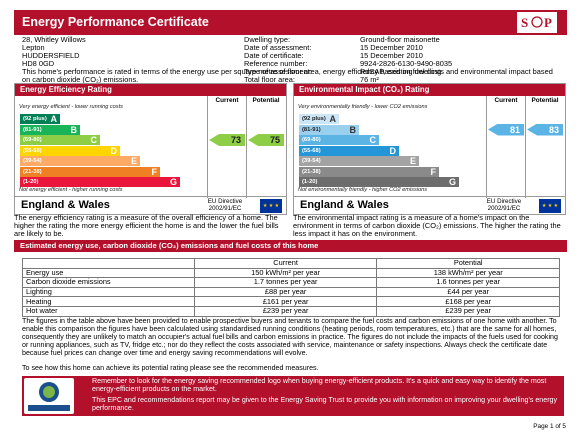 The height and width of the screenshot is (435, 580). I want to click on certificate-date-label: Date of certificate:, so click(274, 55).